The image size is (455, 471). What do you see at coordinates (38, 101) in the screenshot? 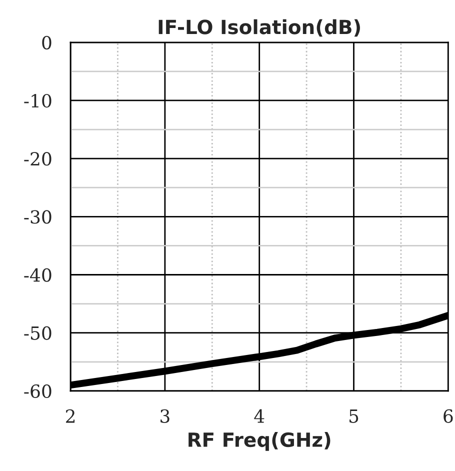
I see `y-tick-label: -10` at bounding box center [38, 101].